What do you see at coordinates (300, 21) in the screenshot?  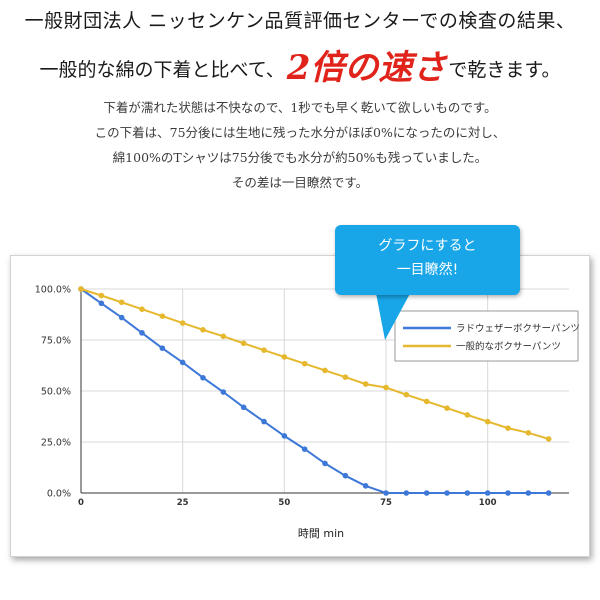 I see `headline-line1: 一般財団法人 ニッセンケン品質評価センターでの検査の結果、` at bounding box center [300, 21].